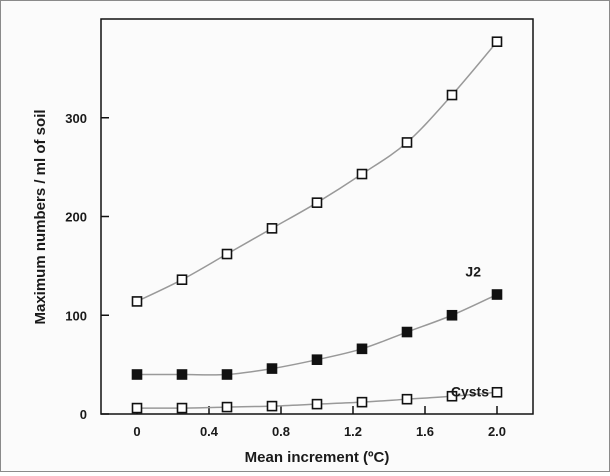 The height and width of the screenshot is (476, 610). What do you see at coordinates (473, 272) in the screenshot?
I see `series-label-j2: J2` at bounding box center [473, 272].